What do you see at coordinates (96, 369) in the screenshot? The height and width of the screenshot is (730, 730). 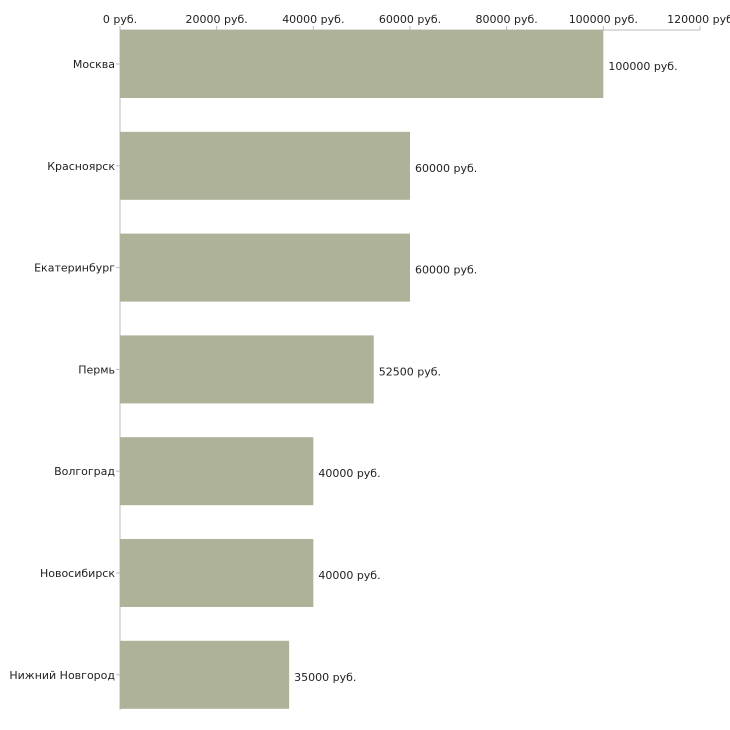 I see `category-label: Пермь` at bounding box center [96, 369].